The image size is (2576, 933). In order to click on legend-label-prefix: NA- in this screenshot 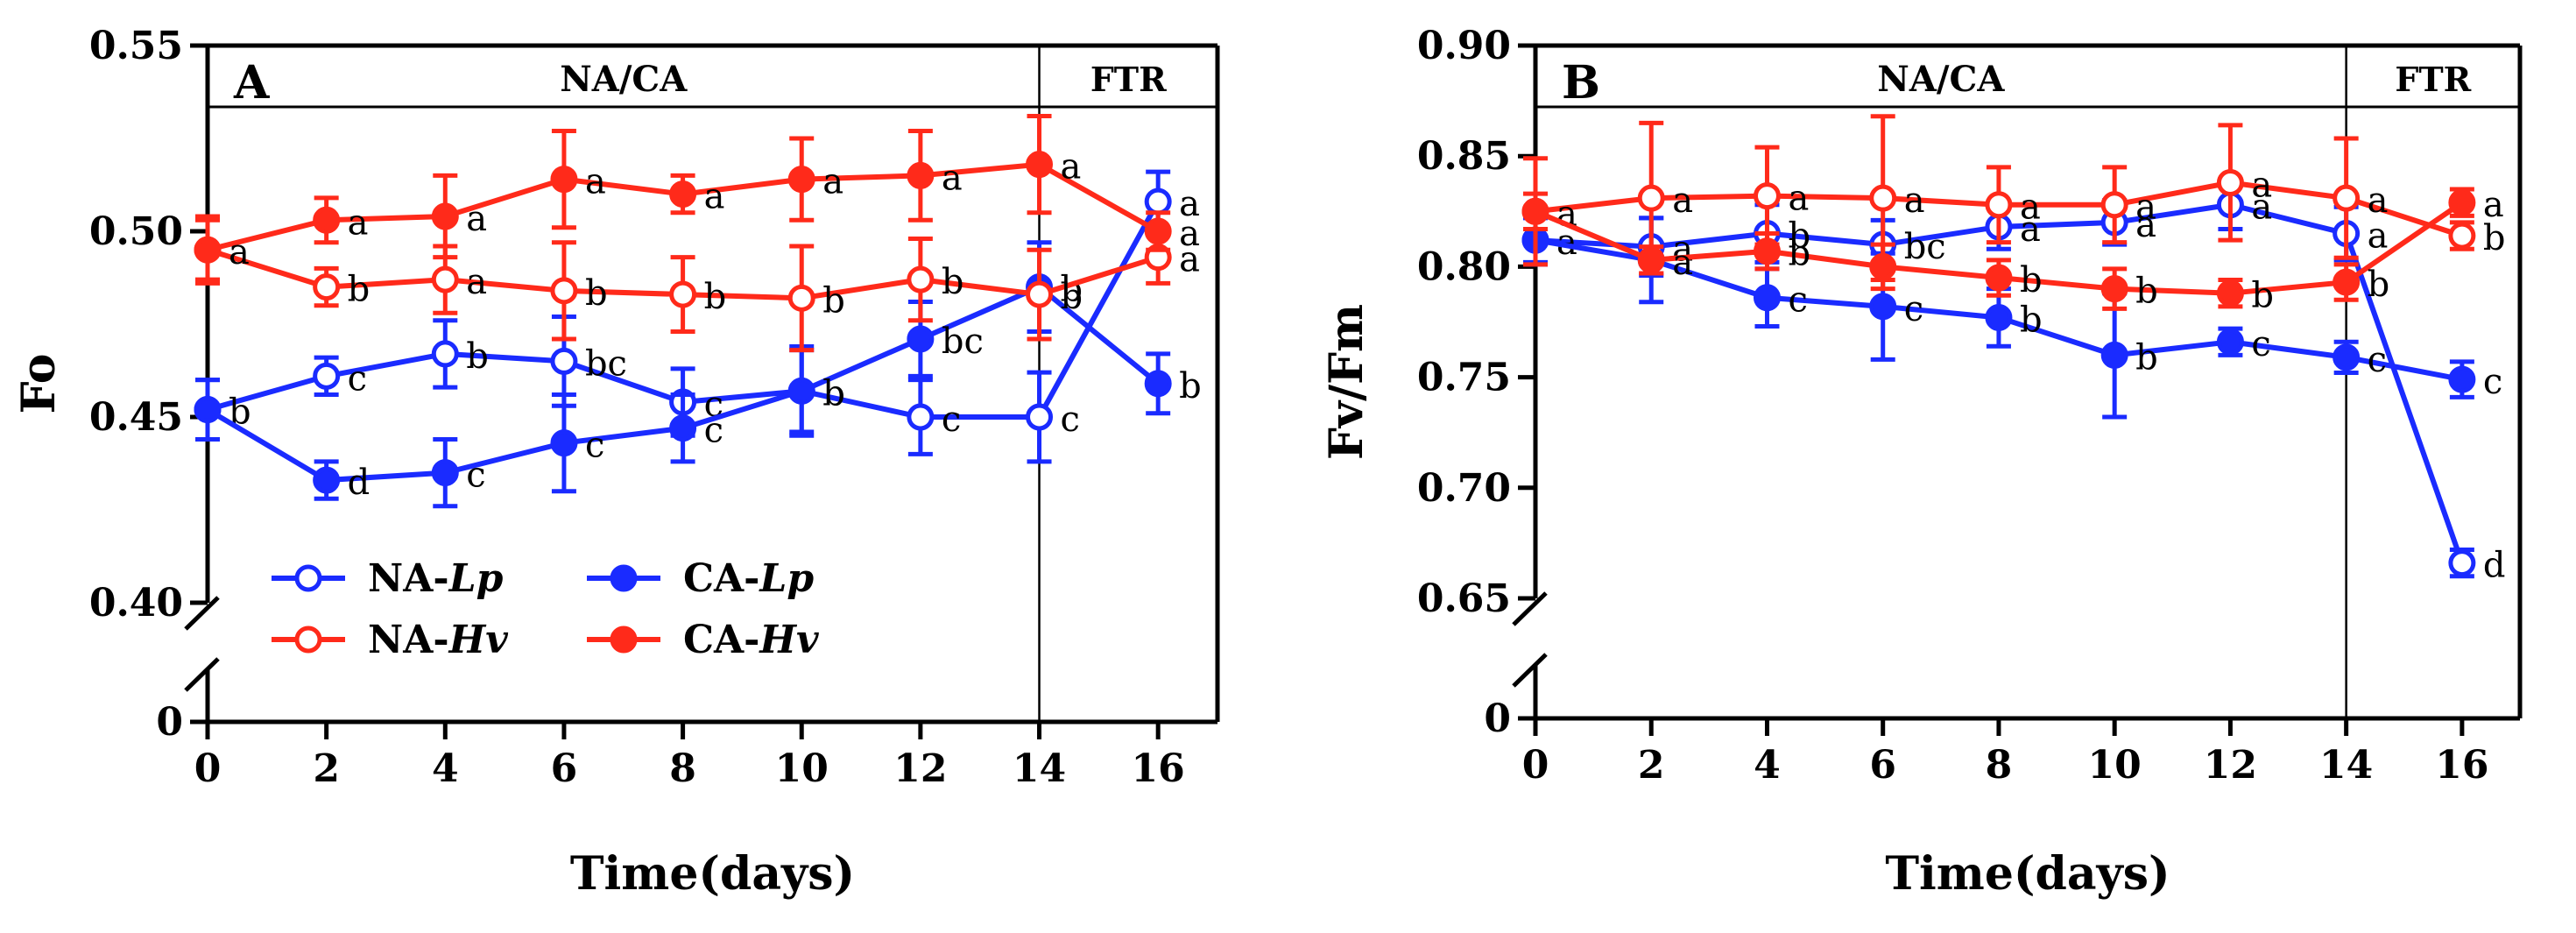, I will do `click(409, 578)`.